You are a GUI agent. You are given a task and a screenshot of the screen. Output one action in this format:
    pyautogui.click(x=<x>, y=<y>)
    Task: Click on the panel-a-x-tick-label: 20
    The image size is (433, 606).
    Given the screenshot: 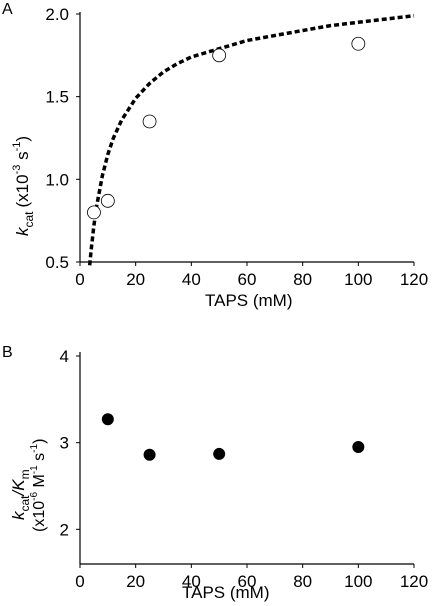 What is the action you would take?
    pyautogui.click(x=135, y=279)
    